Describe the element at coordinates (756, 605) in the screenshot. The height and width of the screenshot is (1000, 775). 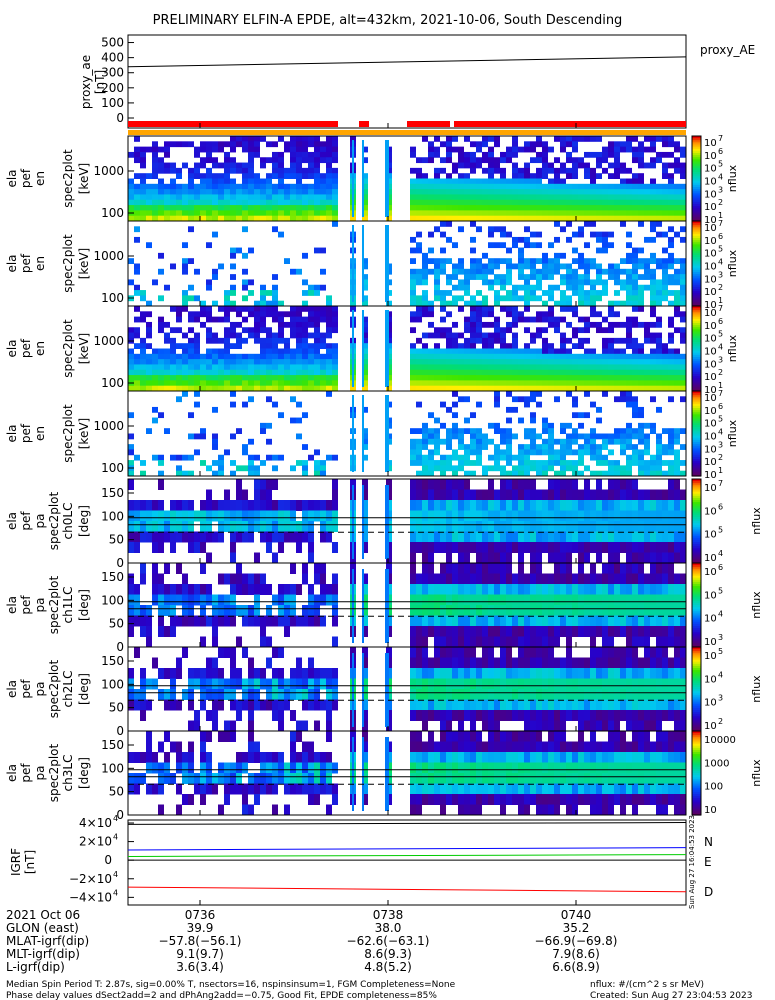
I see `colorbar-label: nflux` at that location.